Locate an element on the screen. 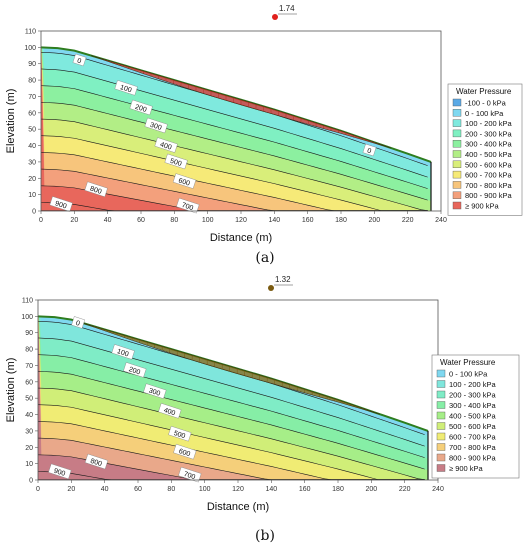  x-tick-label: 220 is located at coordinates (405, 489).